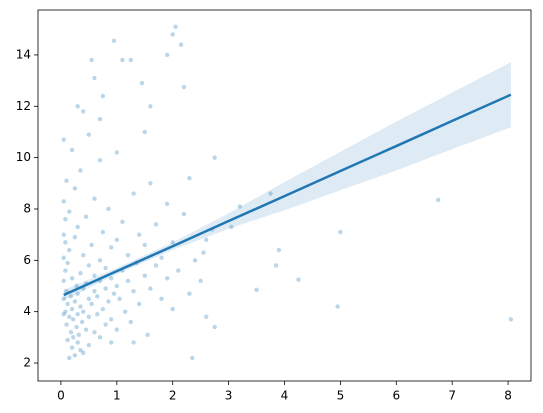 The height and width of the screenshot is (413, 543). What do you see at coordinates (23, 54) in the screenshot?
I see `y-tick-label: 14` at bounding box center [23, 54].